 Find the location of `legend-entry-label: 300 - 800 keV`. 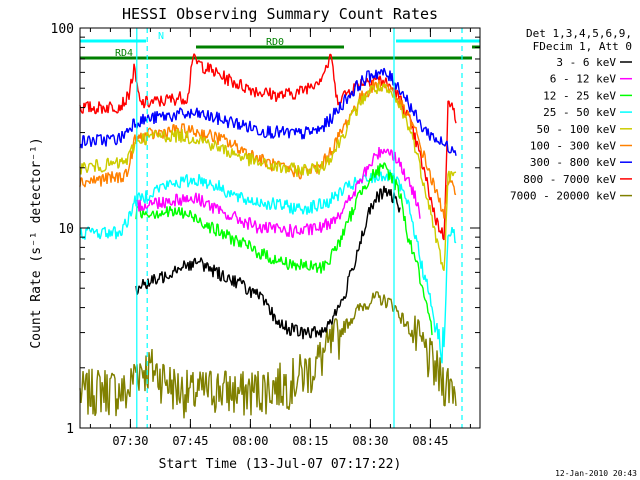

legend-entry-label: 300 - 800 keV is located at coordinates (573, 162).